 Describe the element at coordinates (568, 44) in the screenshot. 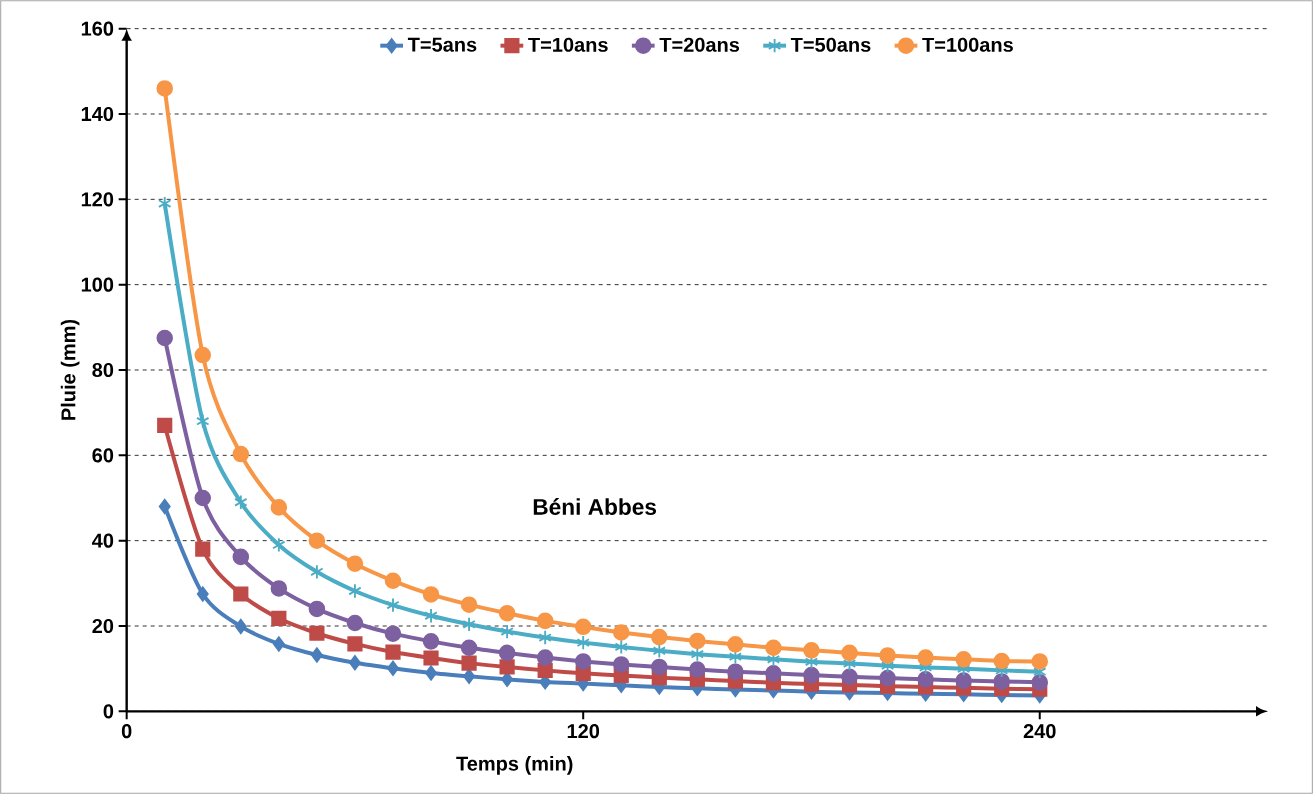

I see `legend-label: T=10ans` at that location.